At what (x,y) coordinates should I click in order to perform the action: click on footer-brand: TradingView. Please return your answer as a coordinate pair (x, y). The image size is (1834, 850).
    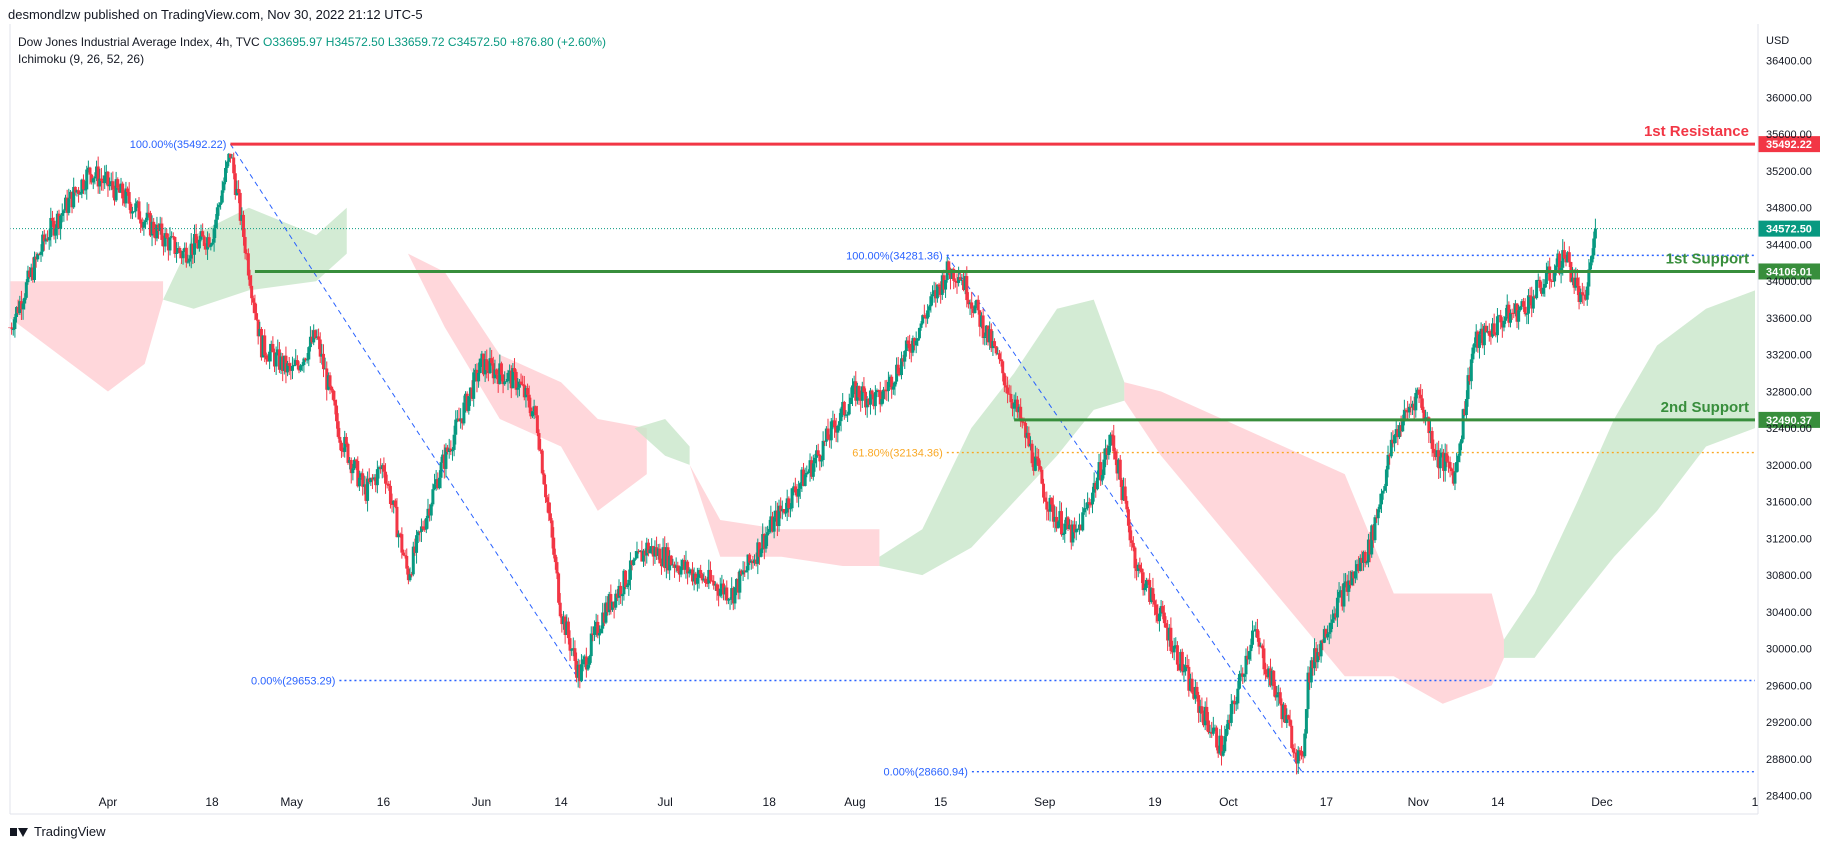
    Looking at the image, I should click on (58, 831).